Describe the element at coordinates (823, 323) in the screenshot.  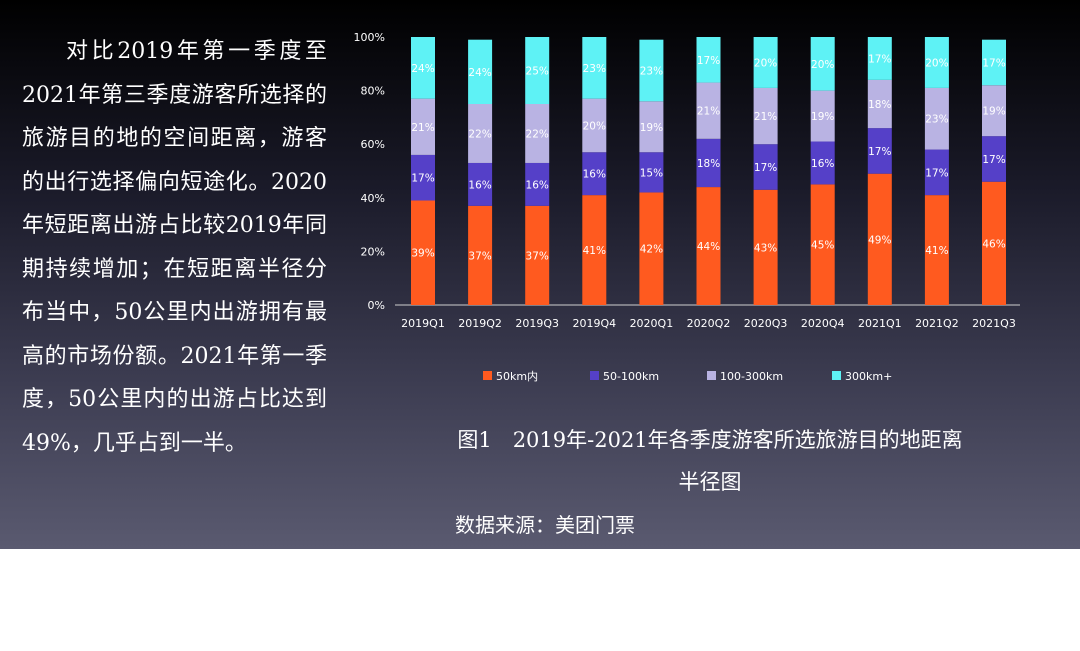
I see `x-tick-label: 2020Q4` at that location.